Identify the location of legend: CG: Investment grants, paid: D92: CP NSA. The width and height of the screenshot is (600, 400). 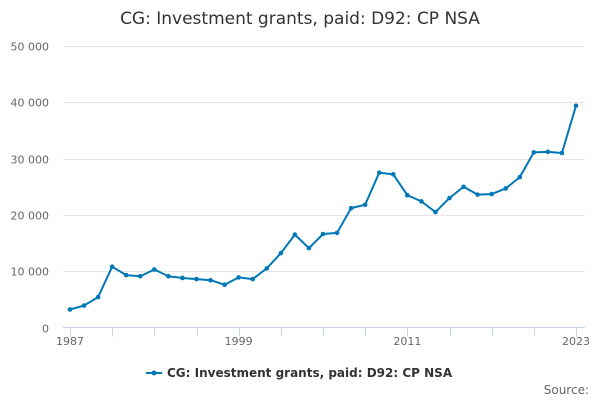
(299, 373).